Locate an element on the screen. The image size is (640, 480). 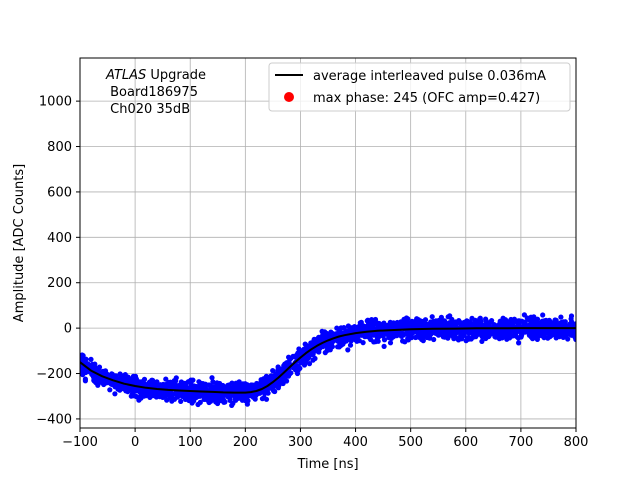
x-tick-label: 400 is located at coordinates (355, 442).